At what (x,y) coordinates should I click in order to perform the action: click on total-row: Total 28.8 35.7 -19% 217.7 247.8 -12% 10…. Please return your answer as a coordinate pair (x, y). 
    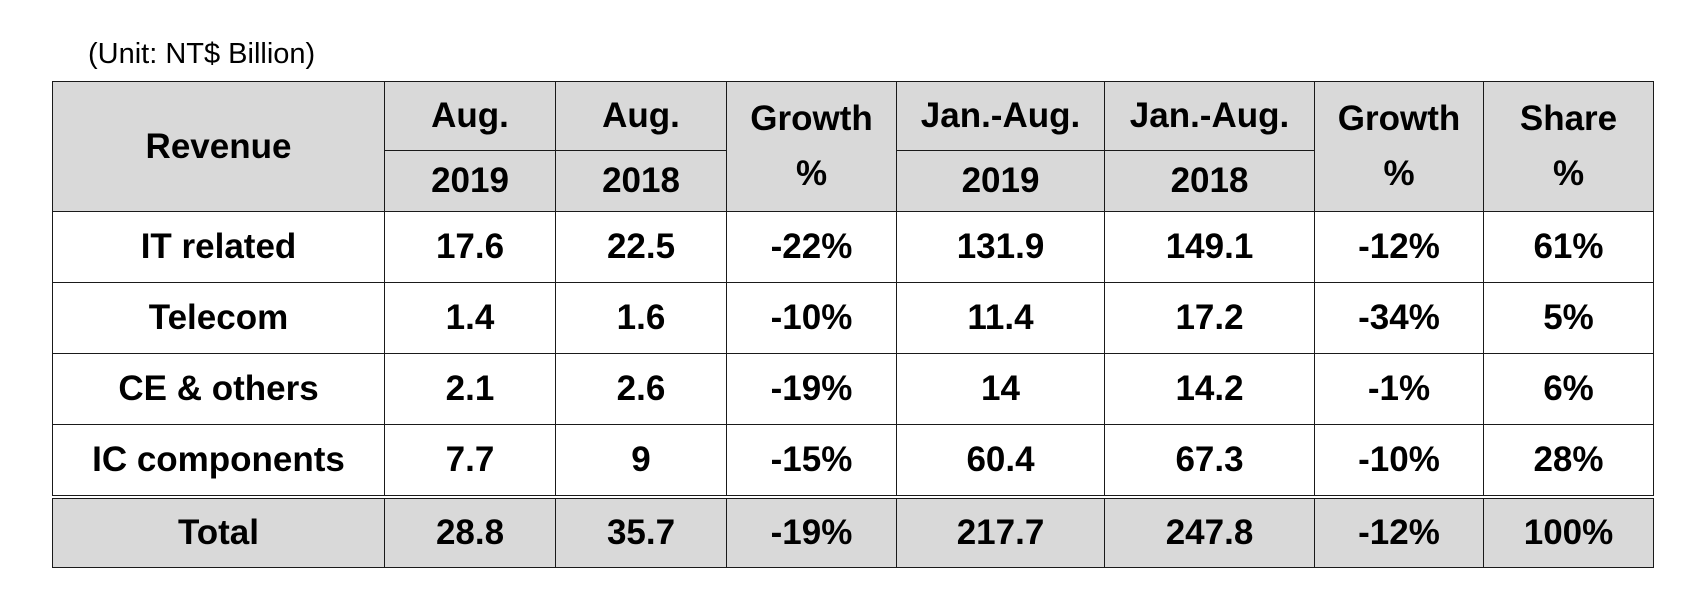
    Looking at the image, I should click on (853, 531).